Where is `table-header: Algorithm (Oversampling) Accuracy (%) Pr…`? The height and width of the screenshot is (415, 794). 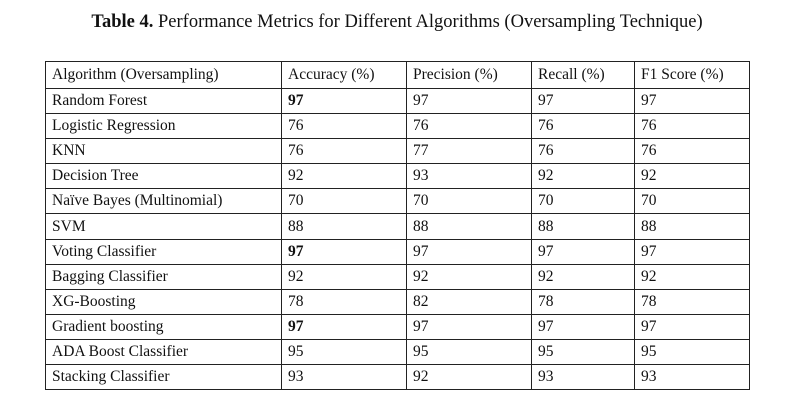 table-header: Algorithm (Oversampling) Accuracy (%) Pr… is located at coordinates (397, 75).